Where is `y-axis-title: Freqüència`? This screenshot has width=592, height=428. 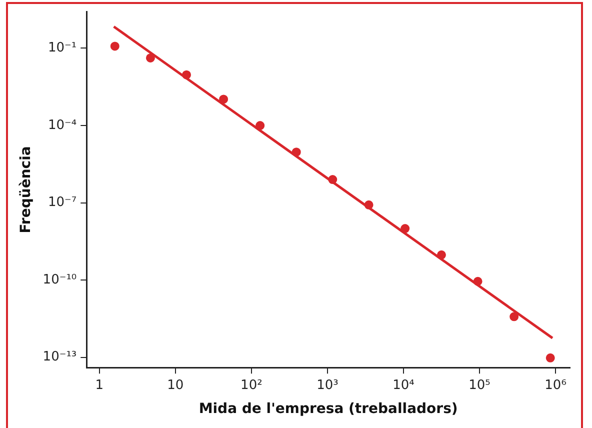 y-axis-title: Freqüència is located at coordinates (26, 190).